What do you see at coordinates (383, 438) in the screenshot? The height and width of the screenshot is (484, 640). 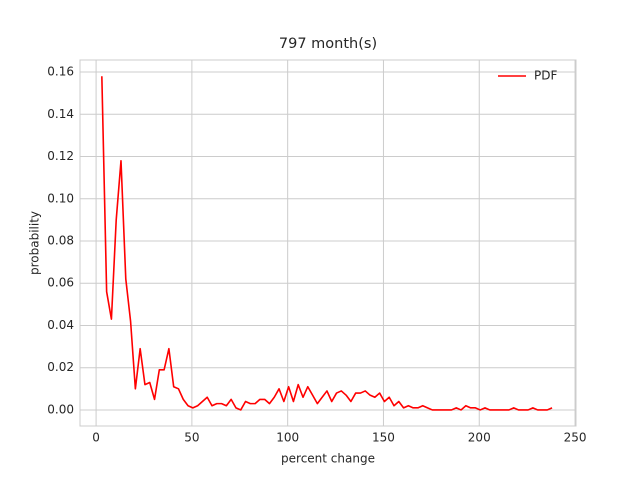 I see `x-tick-label: 150` at bounding box center [383, 438].